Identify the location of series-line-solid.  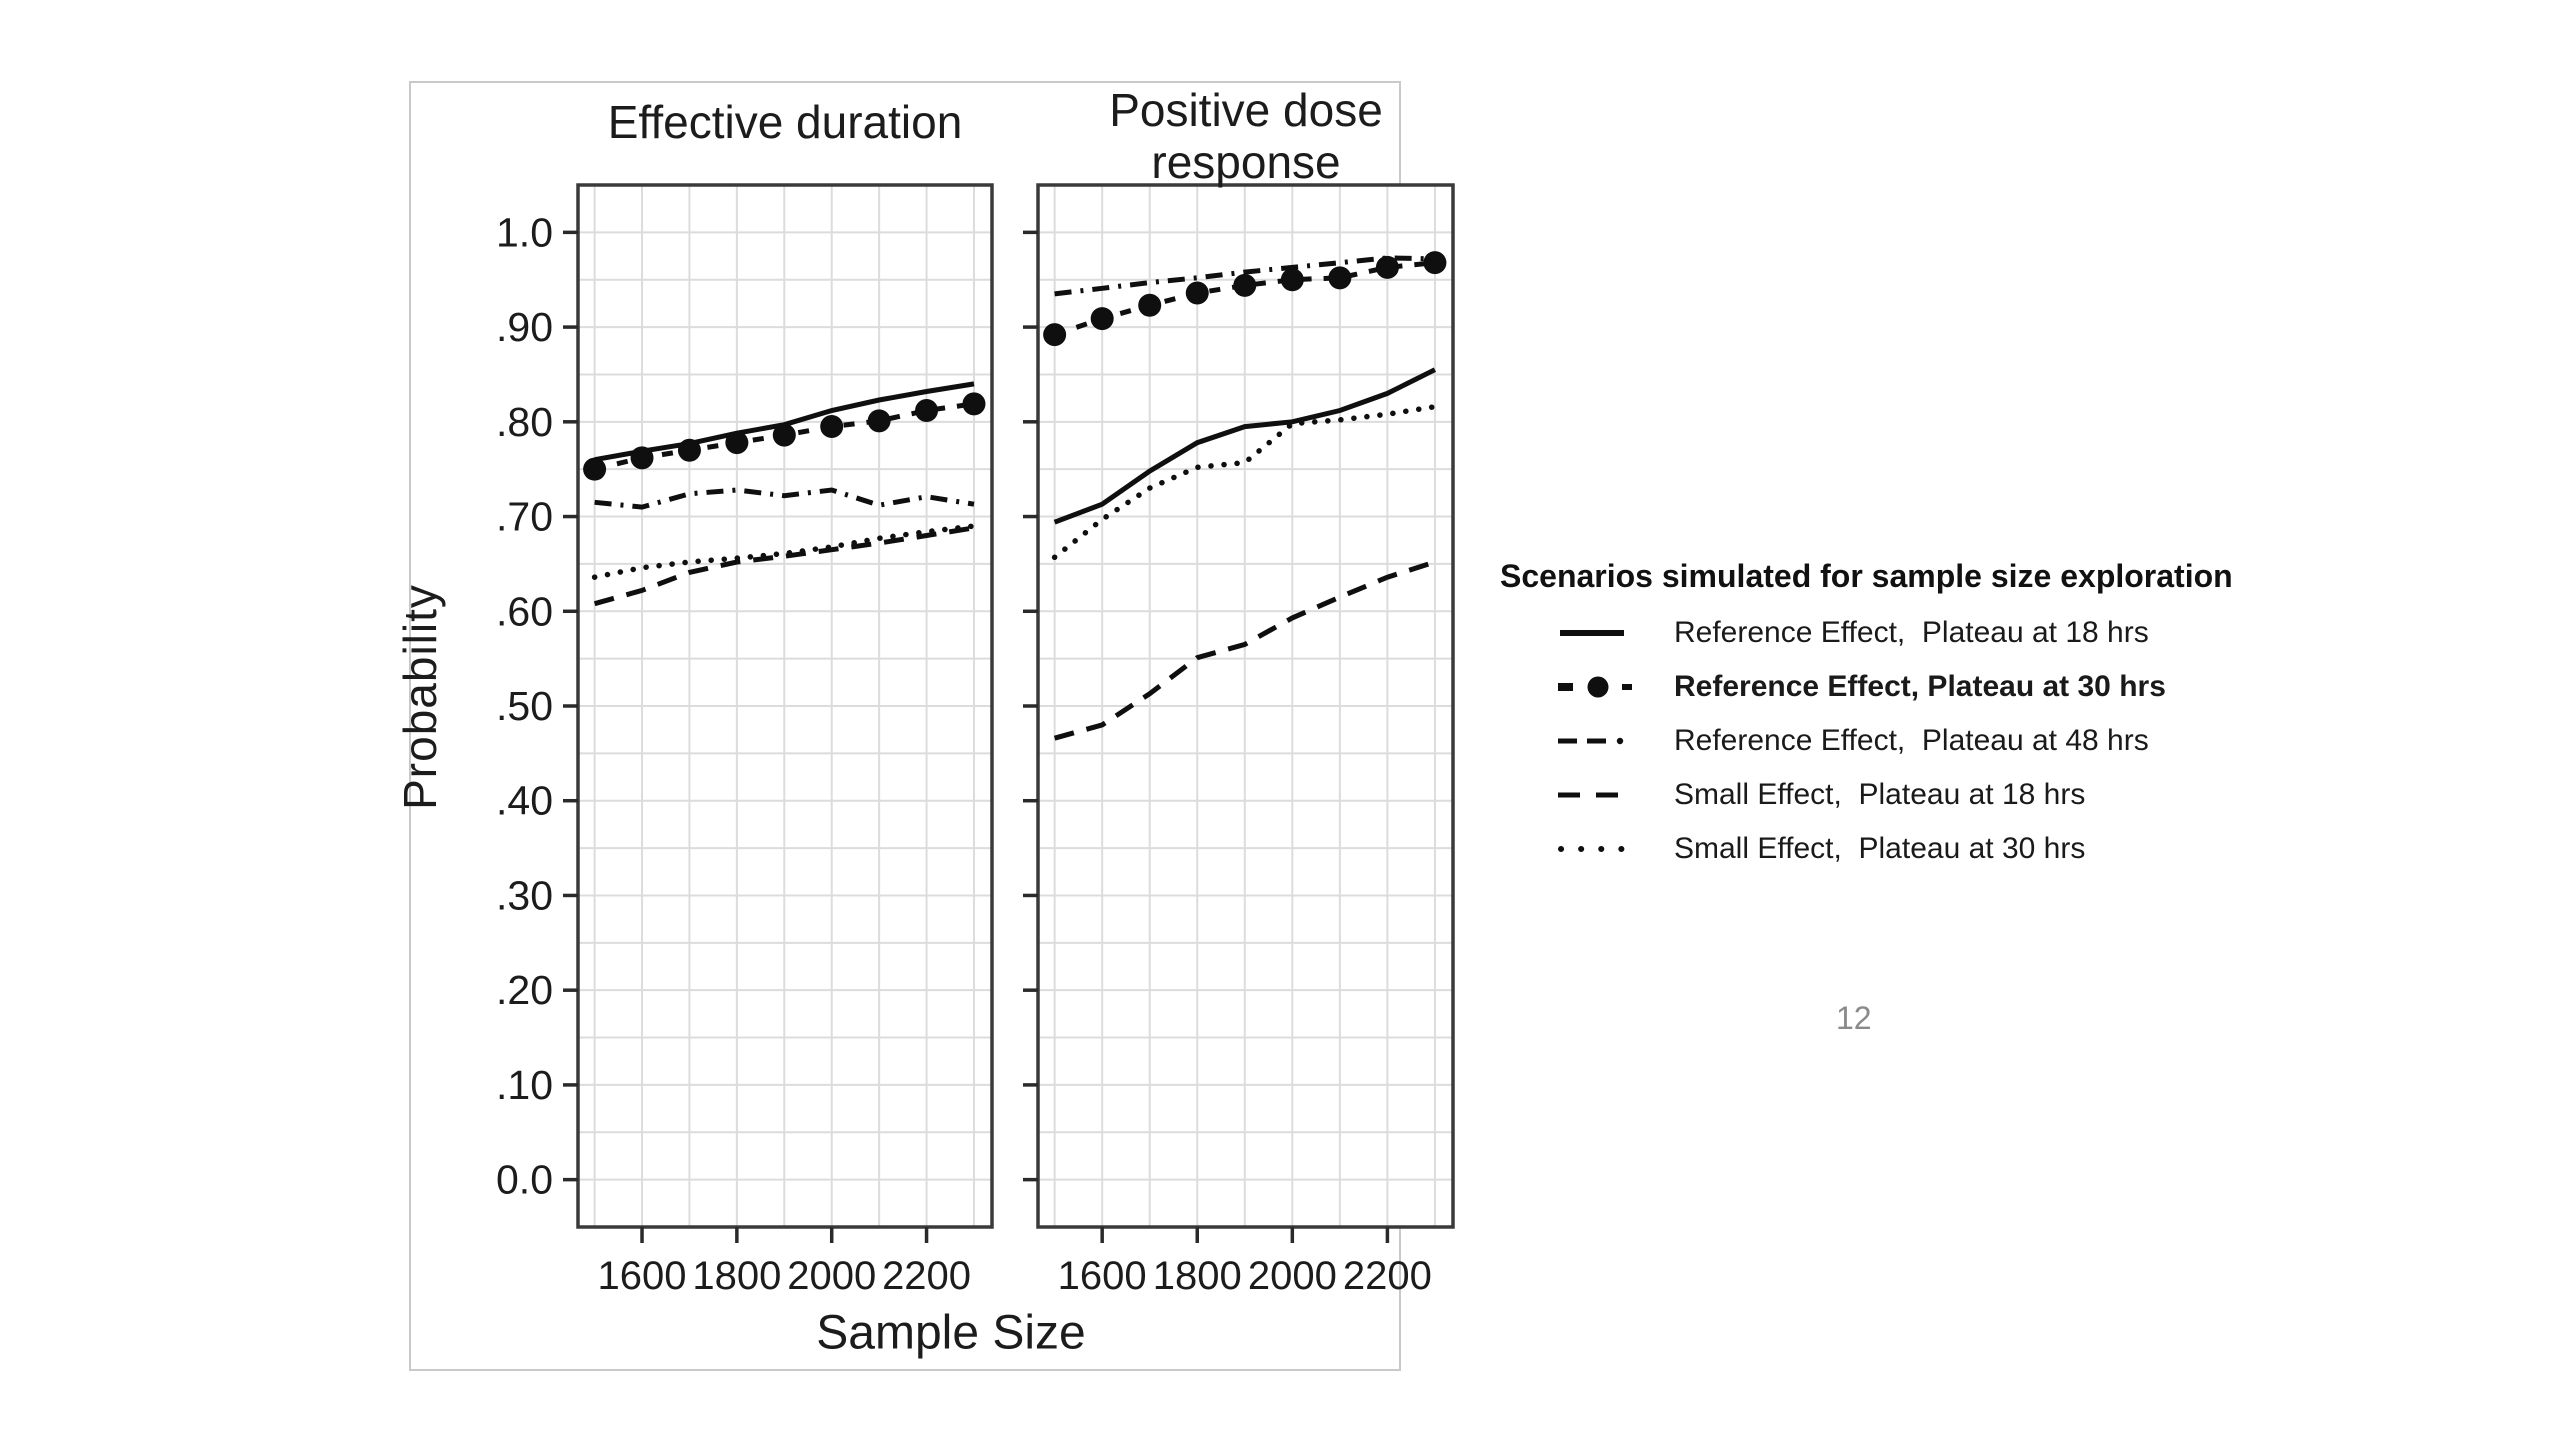
(1245, 446).